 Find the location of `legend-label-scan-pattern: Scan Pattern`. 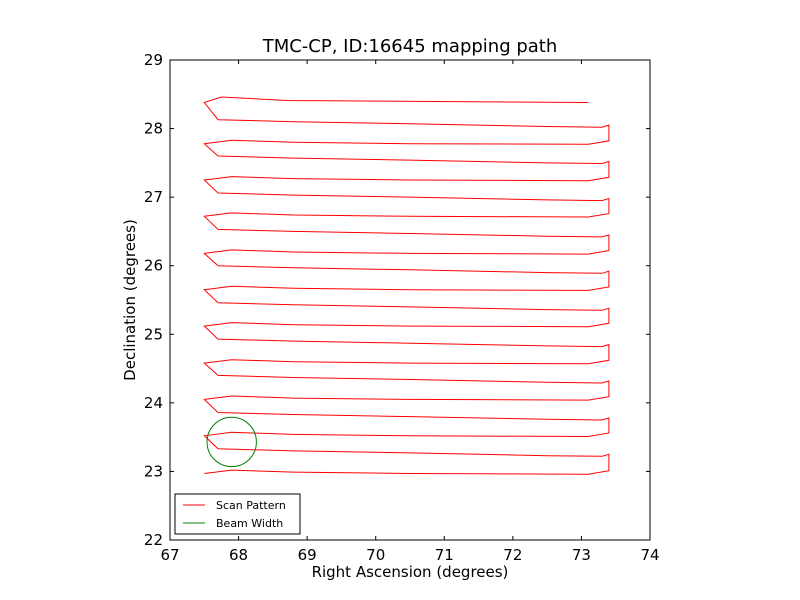

legend-label-scan-pattern: Scan Pattern is located at coordinates (251, 505).